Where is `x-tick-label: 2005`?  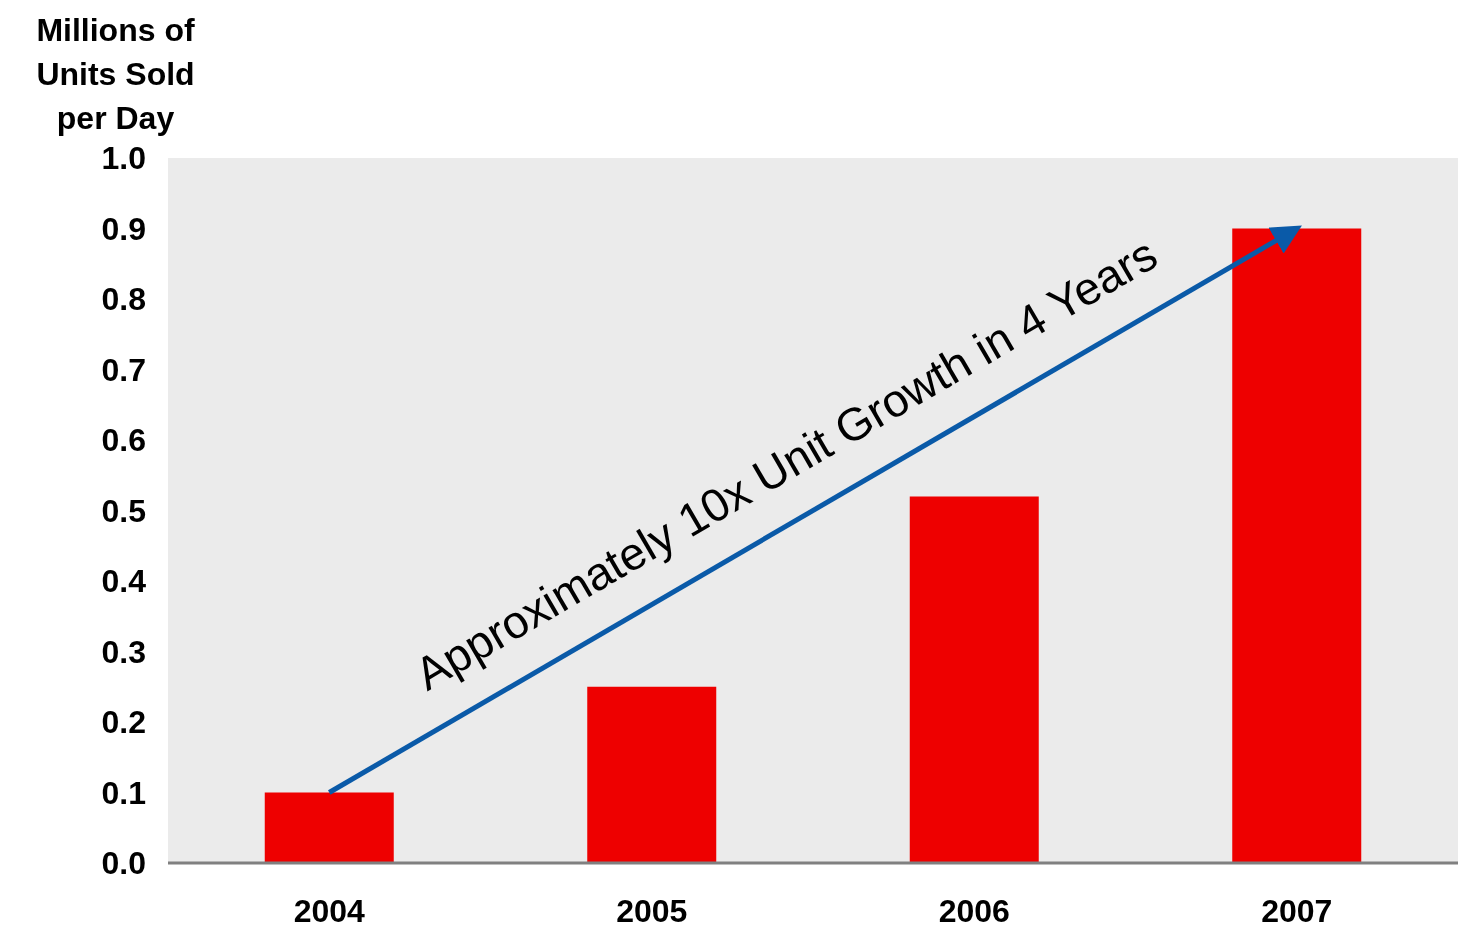 x-tick-label: 2005 is located at coordinates (652, 910).